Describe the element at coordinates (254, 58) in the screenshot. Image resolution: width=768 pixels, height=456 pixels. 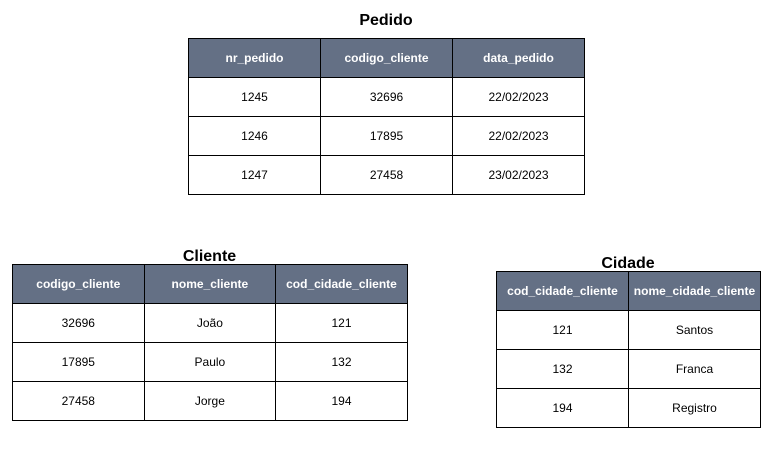
I see `column-header: nr_pedido` at that location.